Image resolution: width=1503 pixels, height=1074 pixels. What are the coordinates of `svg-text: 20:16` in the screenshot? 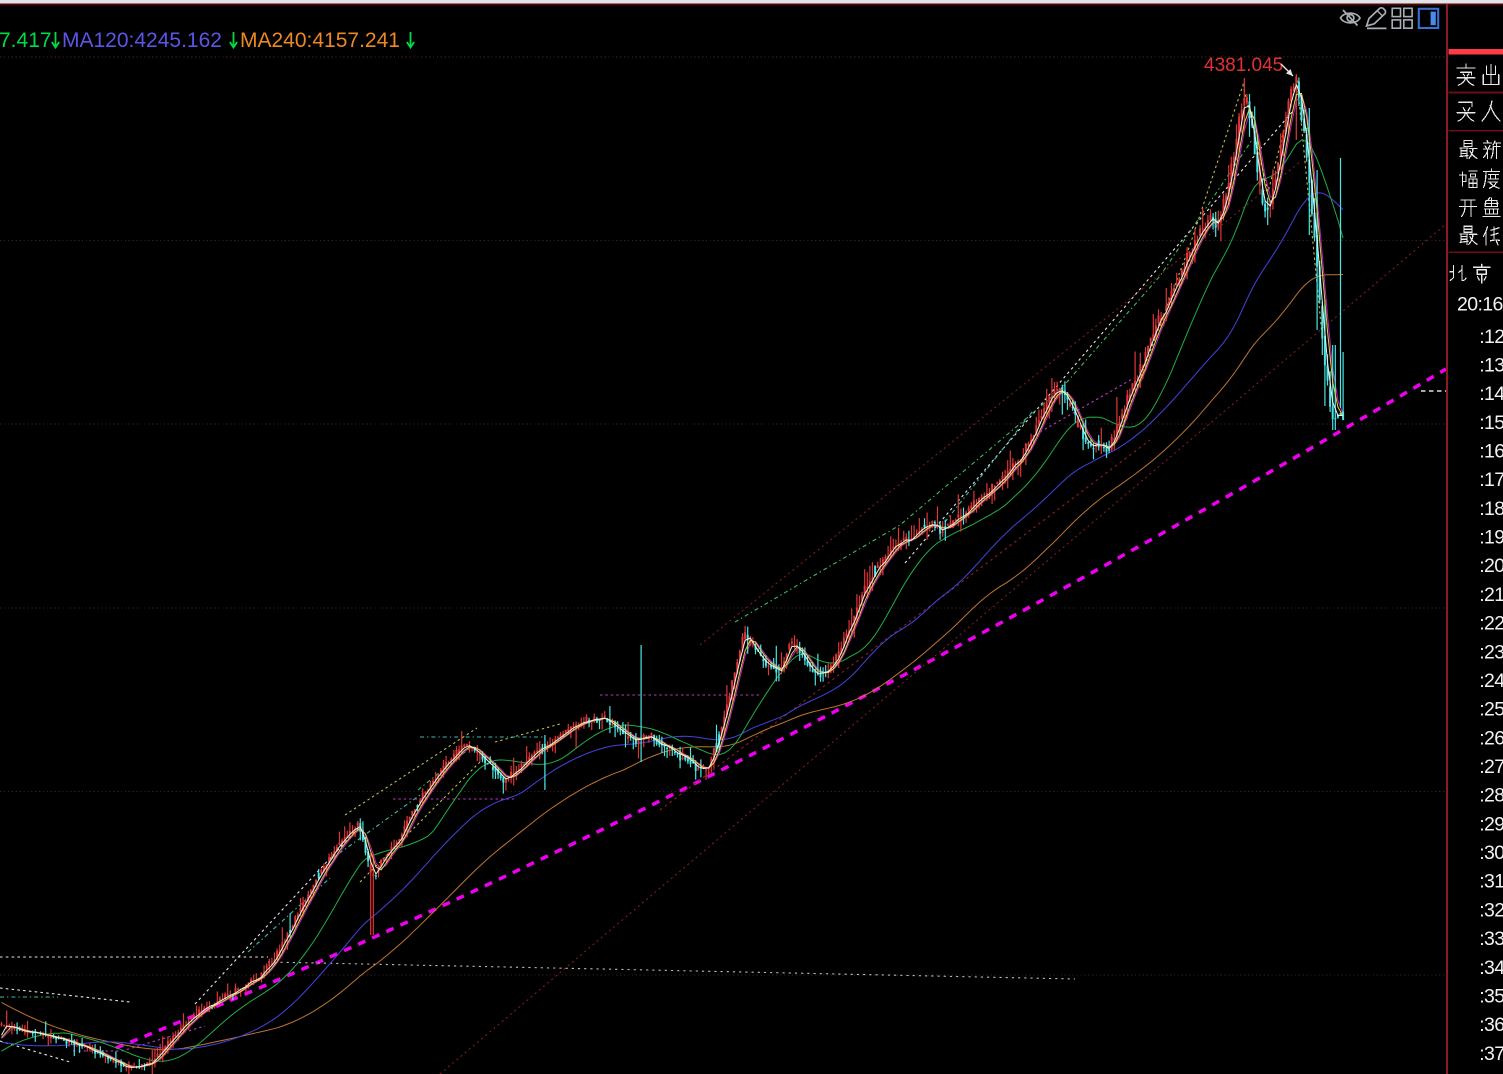 It's located at (1480, 305).